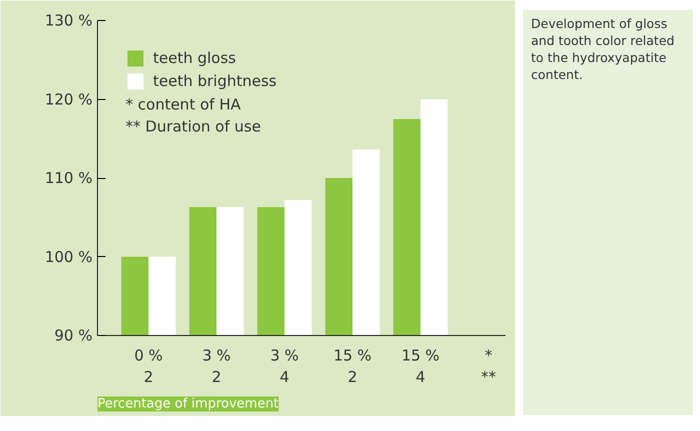 This screenshot has width=700, height=431. What do you see at coordinates (488, 366) in the screenshot?
I see `x-tick-label: * **` at bounding box center [488, 366].